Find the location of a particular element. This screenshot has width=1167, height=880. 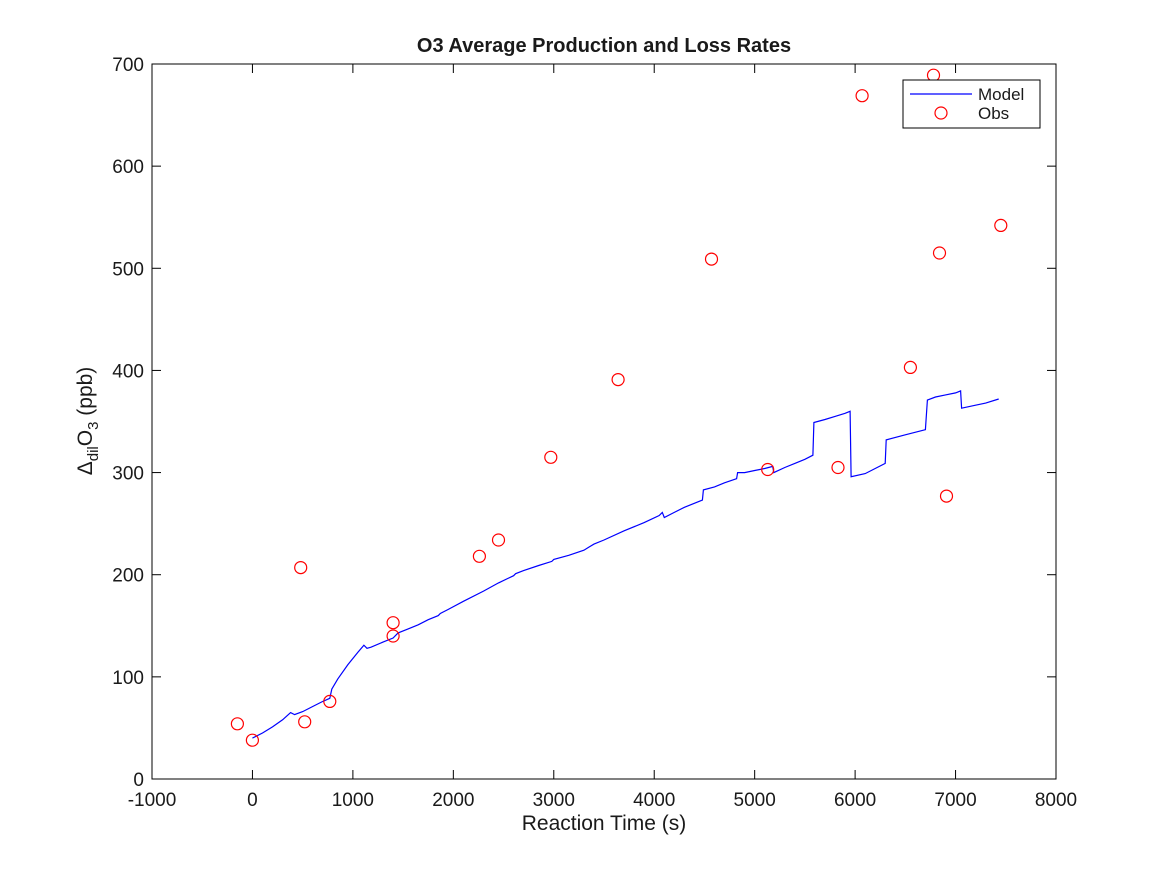

x-tick-label: 4000 is located at coordinates (654, 800).